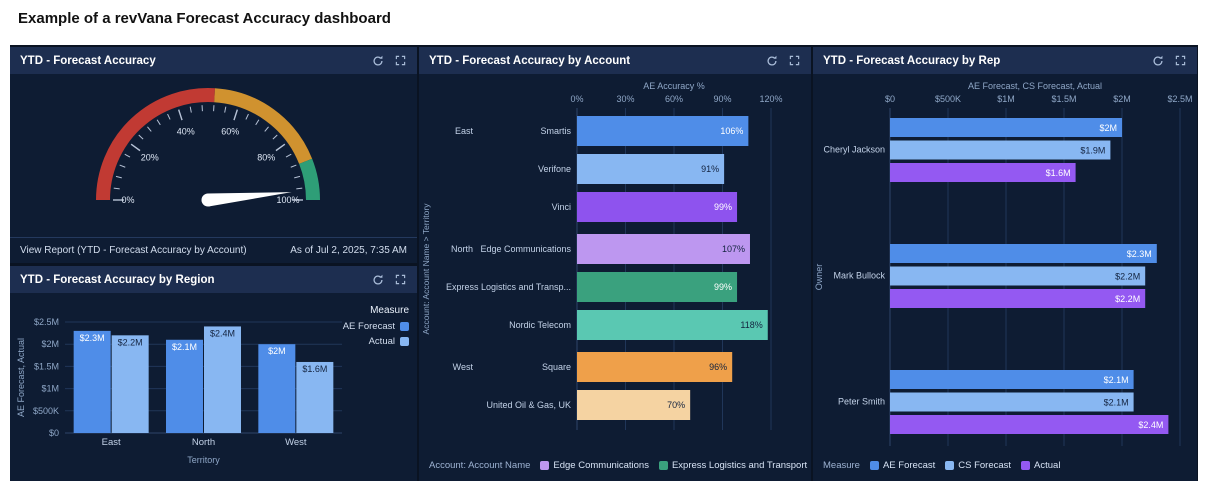 The image size is (1208, 488). What do you see at coordinates (186, 132) in the screenshot?
I see `gauge-tick-label: 40%` at bounding box center [186, 132].